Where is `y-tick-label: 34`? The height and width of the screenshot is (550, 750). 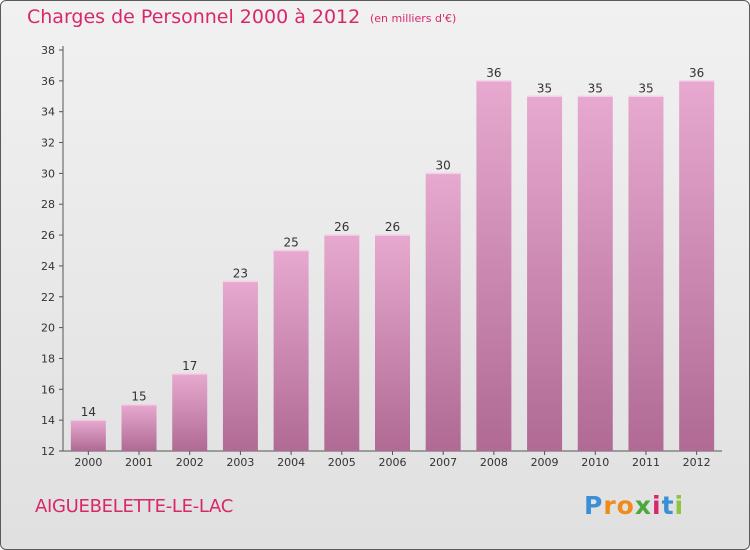
y-tick-label: 34 is located at coordinates (48, 112).